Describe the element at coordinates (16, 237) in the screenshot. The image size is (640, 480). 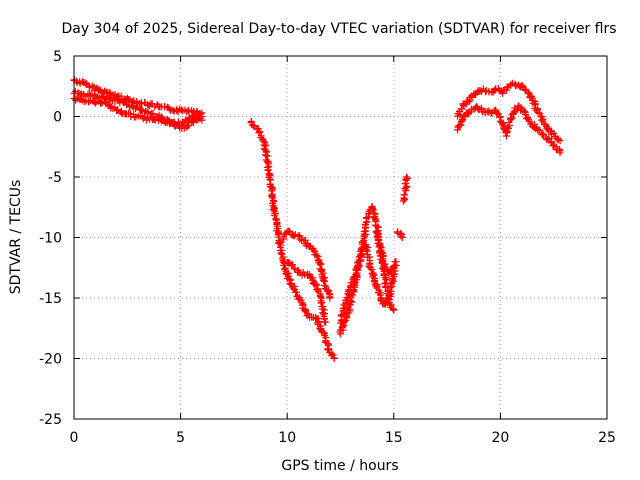
I see `y-axis-label: SDTVAR / TECUs` at that location.